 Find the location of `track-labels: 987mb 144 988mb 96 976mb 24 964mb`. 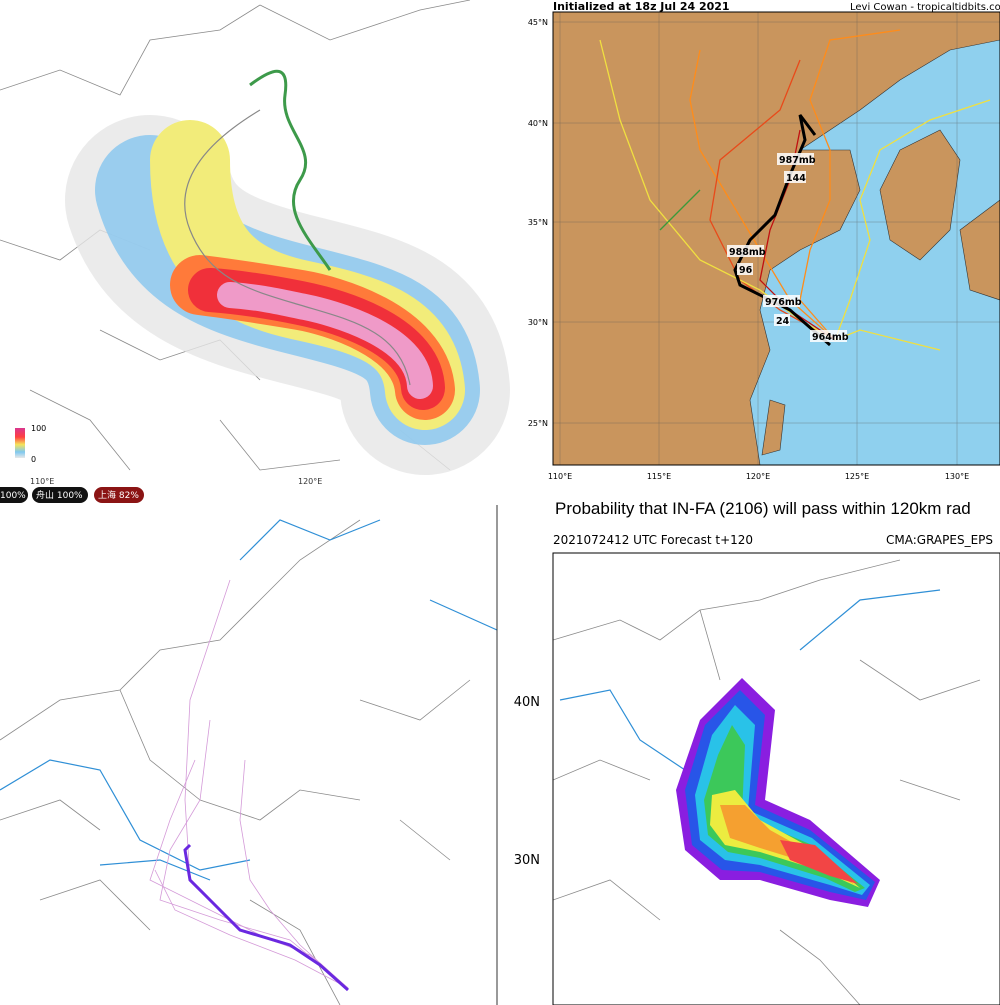

track-labels: 987mb 144 988mb 96 976mb 24 964mb is located at coordinates (788, 248).